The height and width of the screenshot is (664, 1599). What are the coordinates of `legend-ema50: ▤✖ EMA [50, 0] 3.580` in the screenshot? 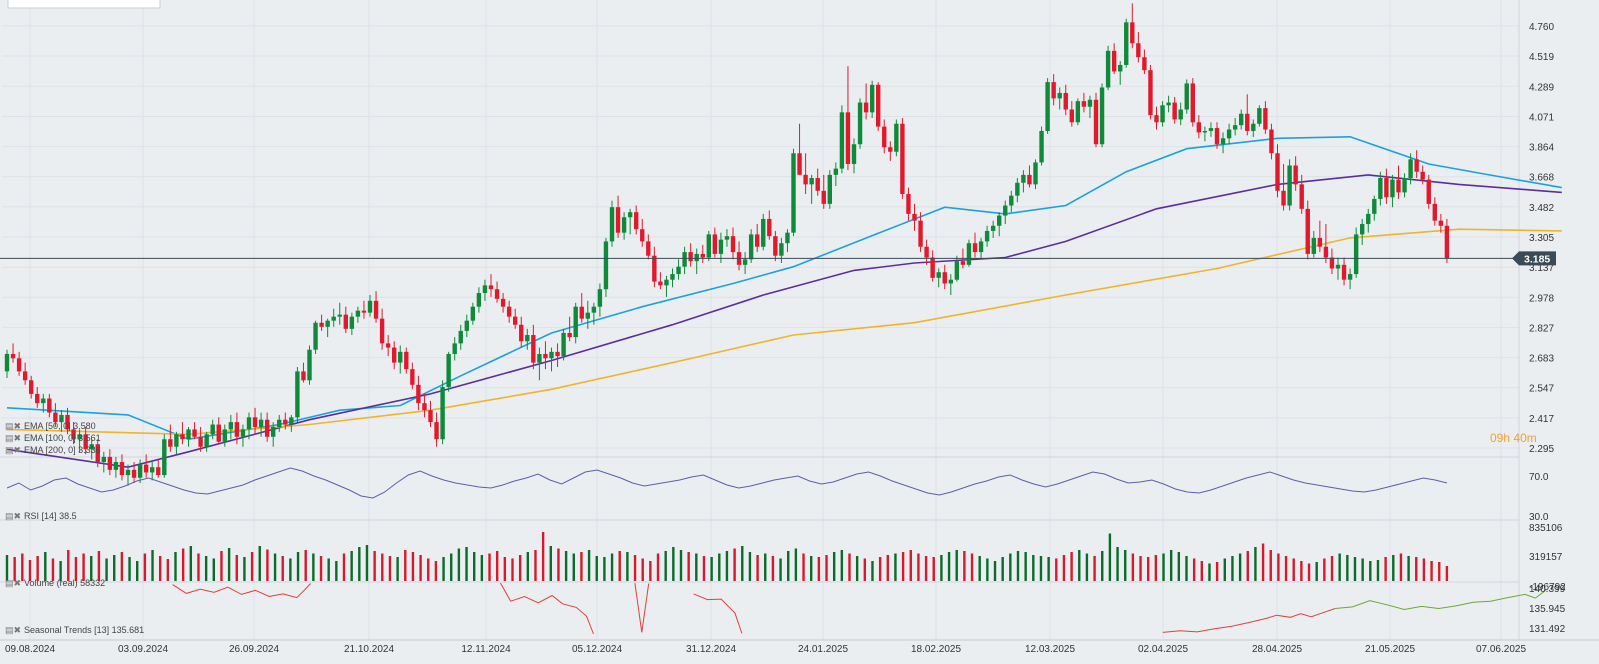 It's located at (50, 426).